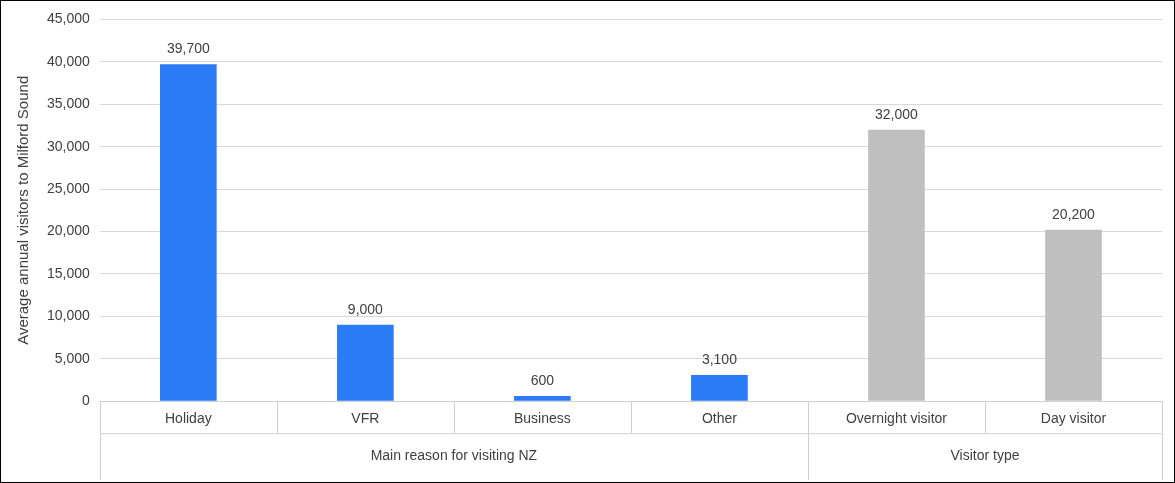  Describe the element at coordinates (68, 18) in the screenshot. I see `y-tick-label: 45,000` at that location.